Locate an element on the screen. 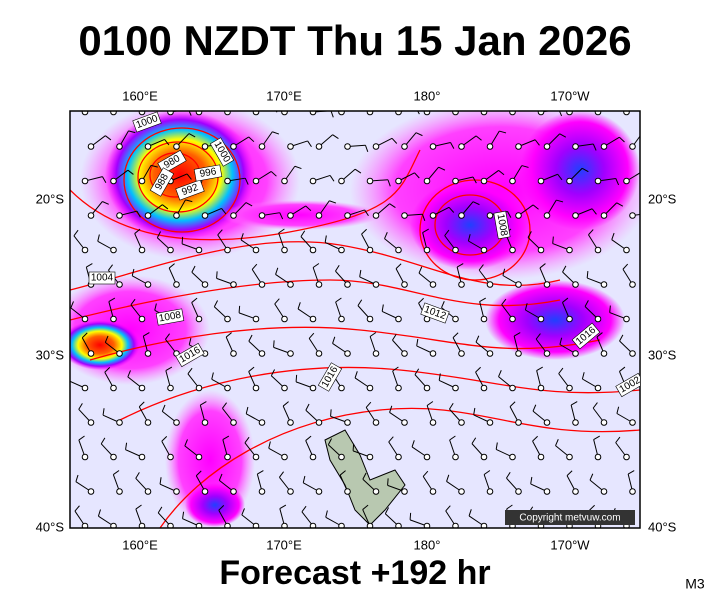 Image resolution: width=711 pixels, height=605 pixels. isobar-label: 1004 is located at coordinates (102, 278).